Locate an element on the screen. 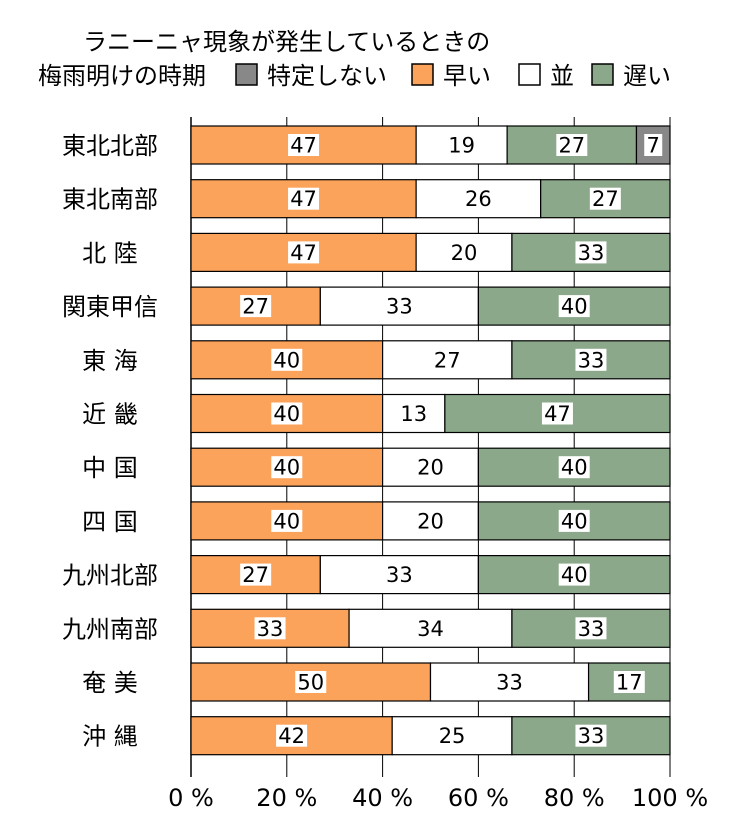 The height and width of the screenshot is (840, 750). category-label: 東 海 is located at coordinates (110, 361).